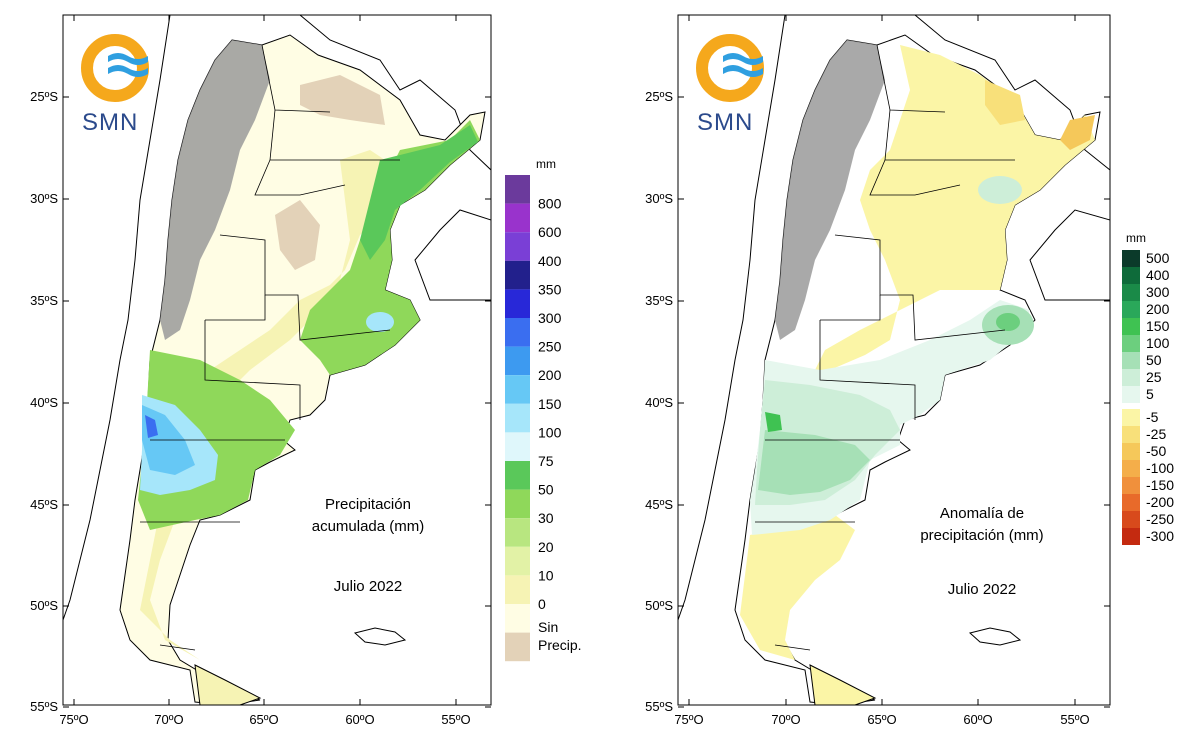 The height and width of the screenshot is (755, 1200). What do you see at coordinates (1158, 326) in the screenshot?
I see `legend-label: 150` at bounding box center [1158, 326].